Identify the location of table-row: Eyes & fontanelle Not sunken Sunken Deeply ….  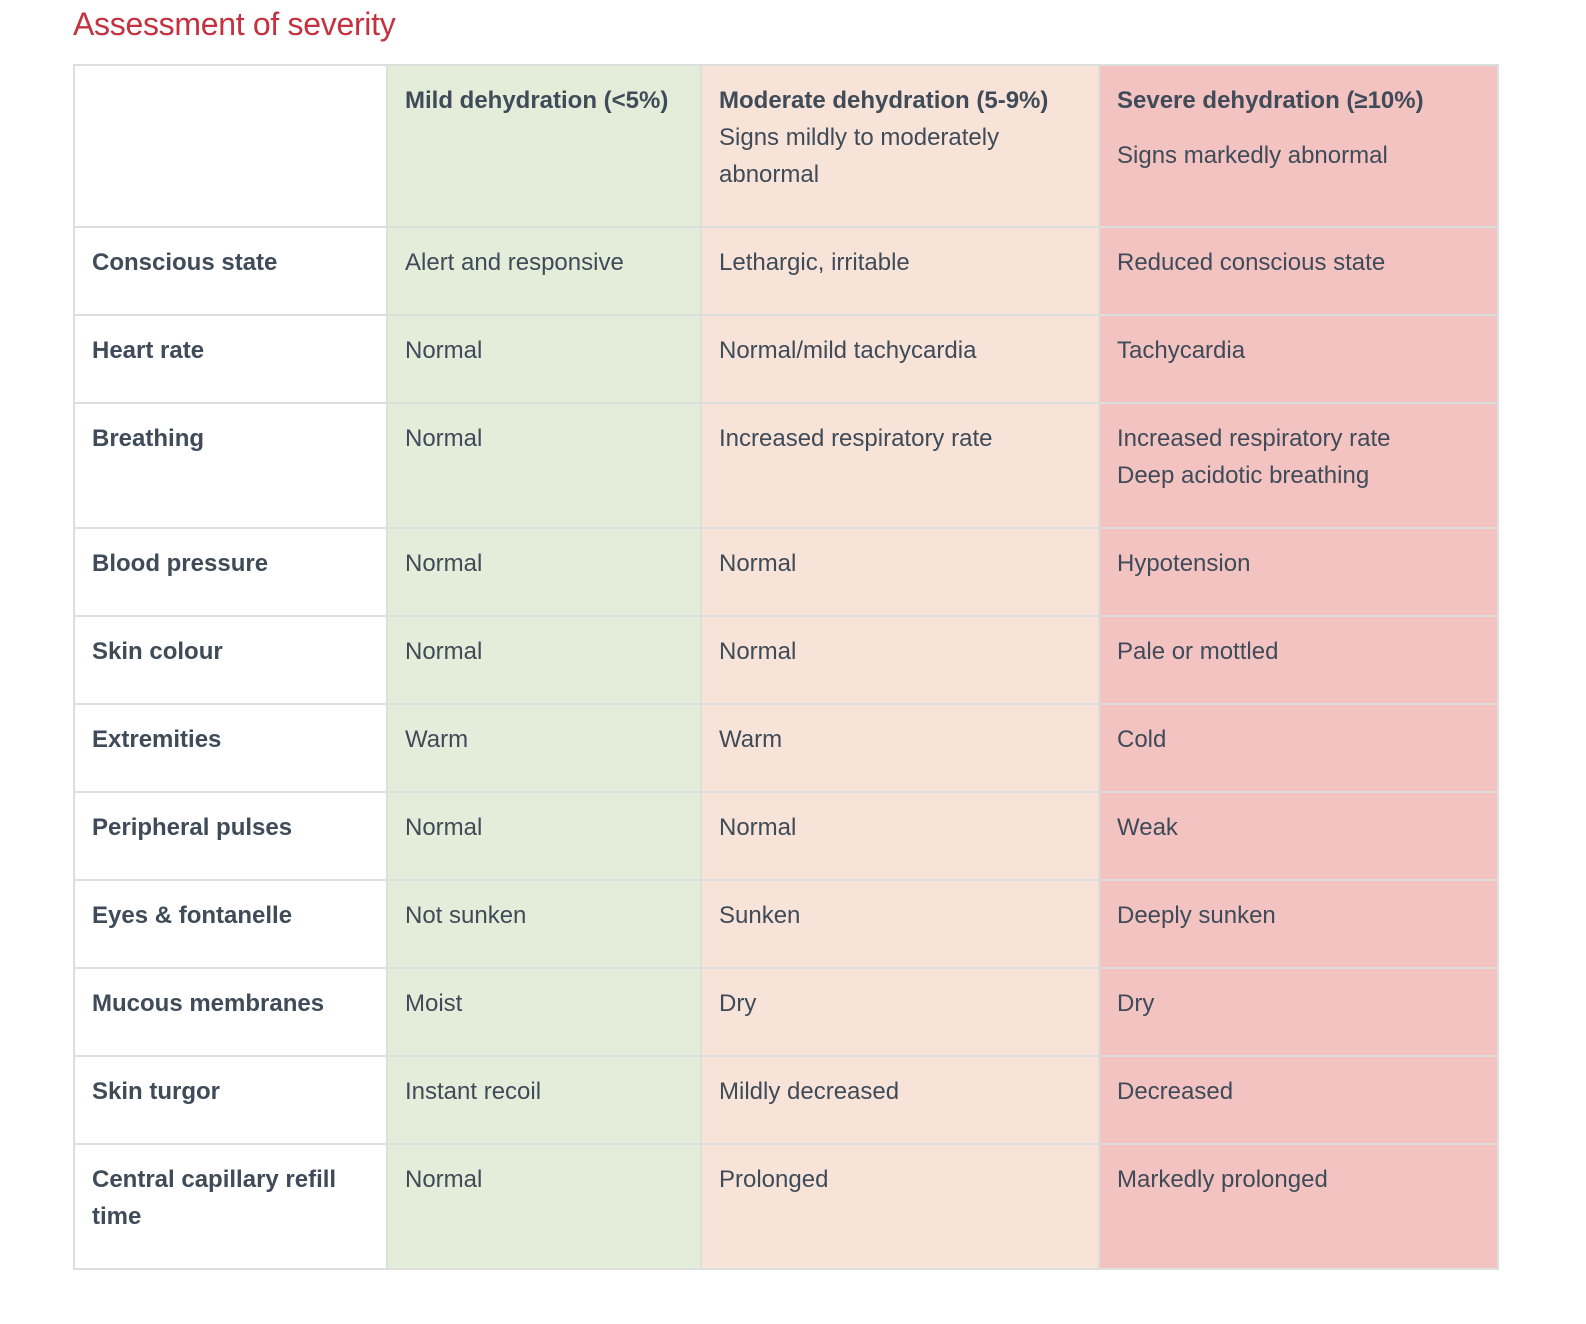
(786, 924).